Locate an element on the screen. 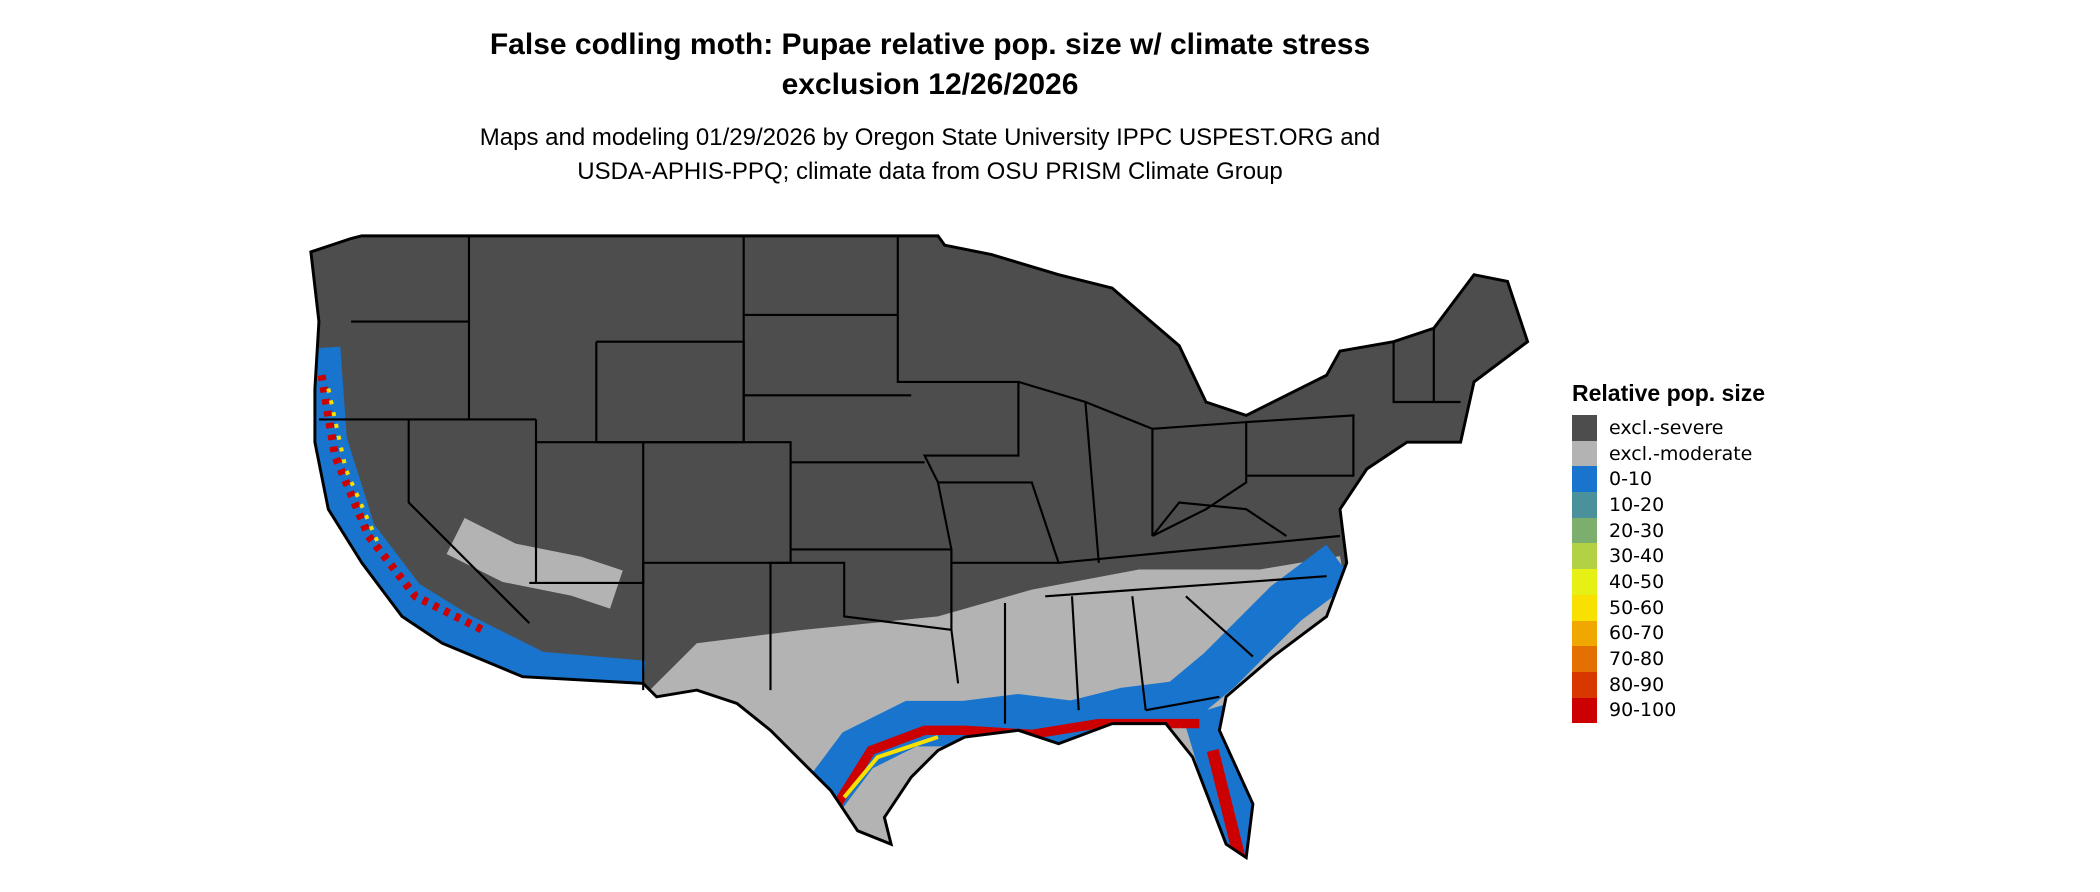  legend-label: 0-10 is located at coordinates (1631, 479).